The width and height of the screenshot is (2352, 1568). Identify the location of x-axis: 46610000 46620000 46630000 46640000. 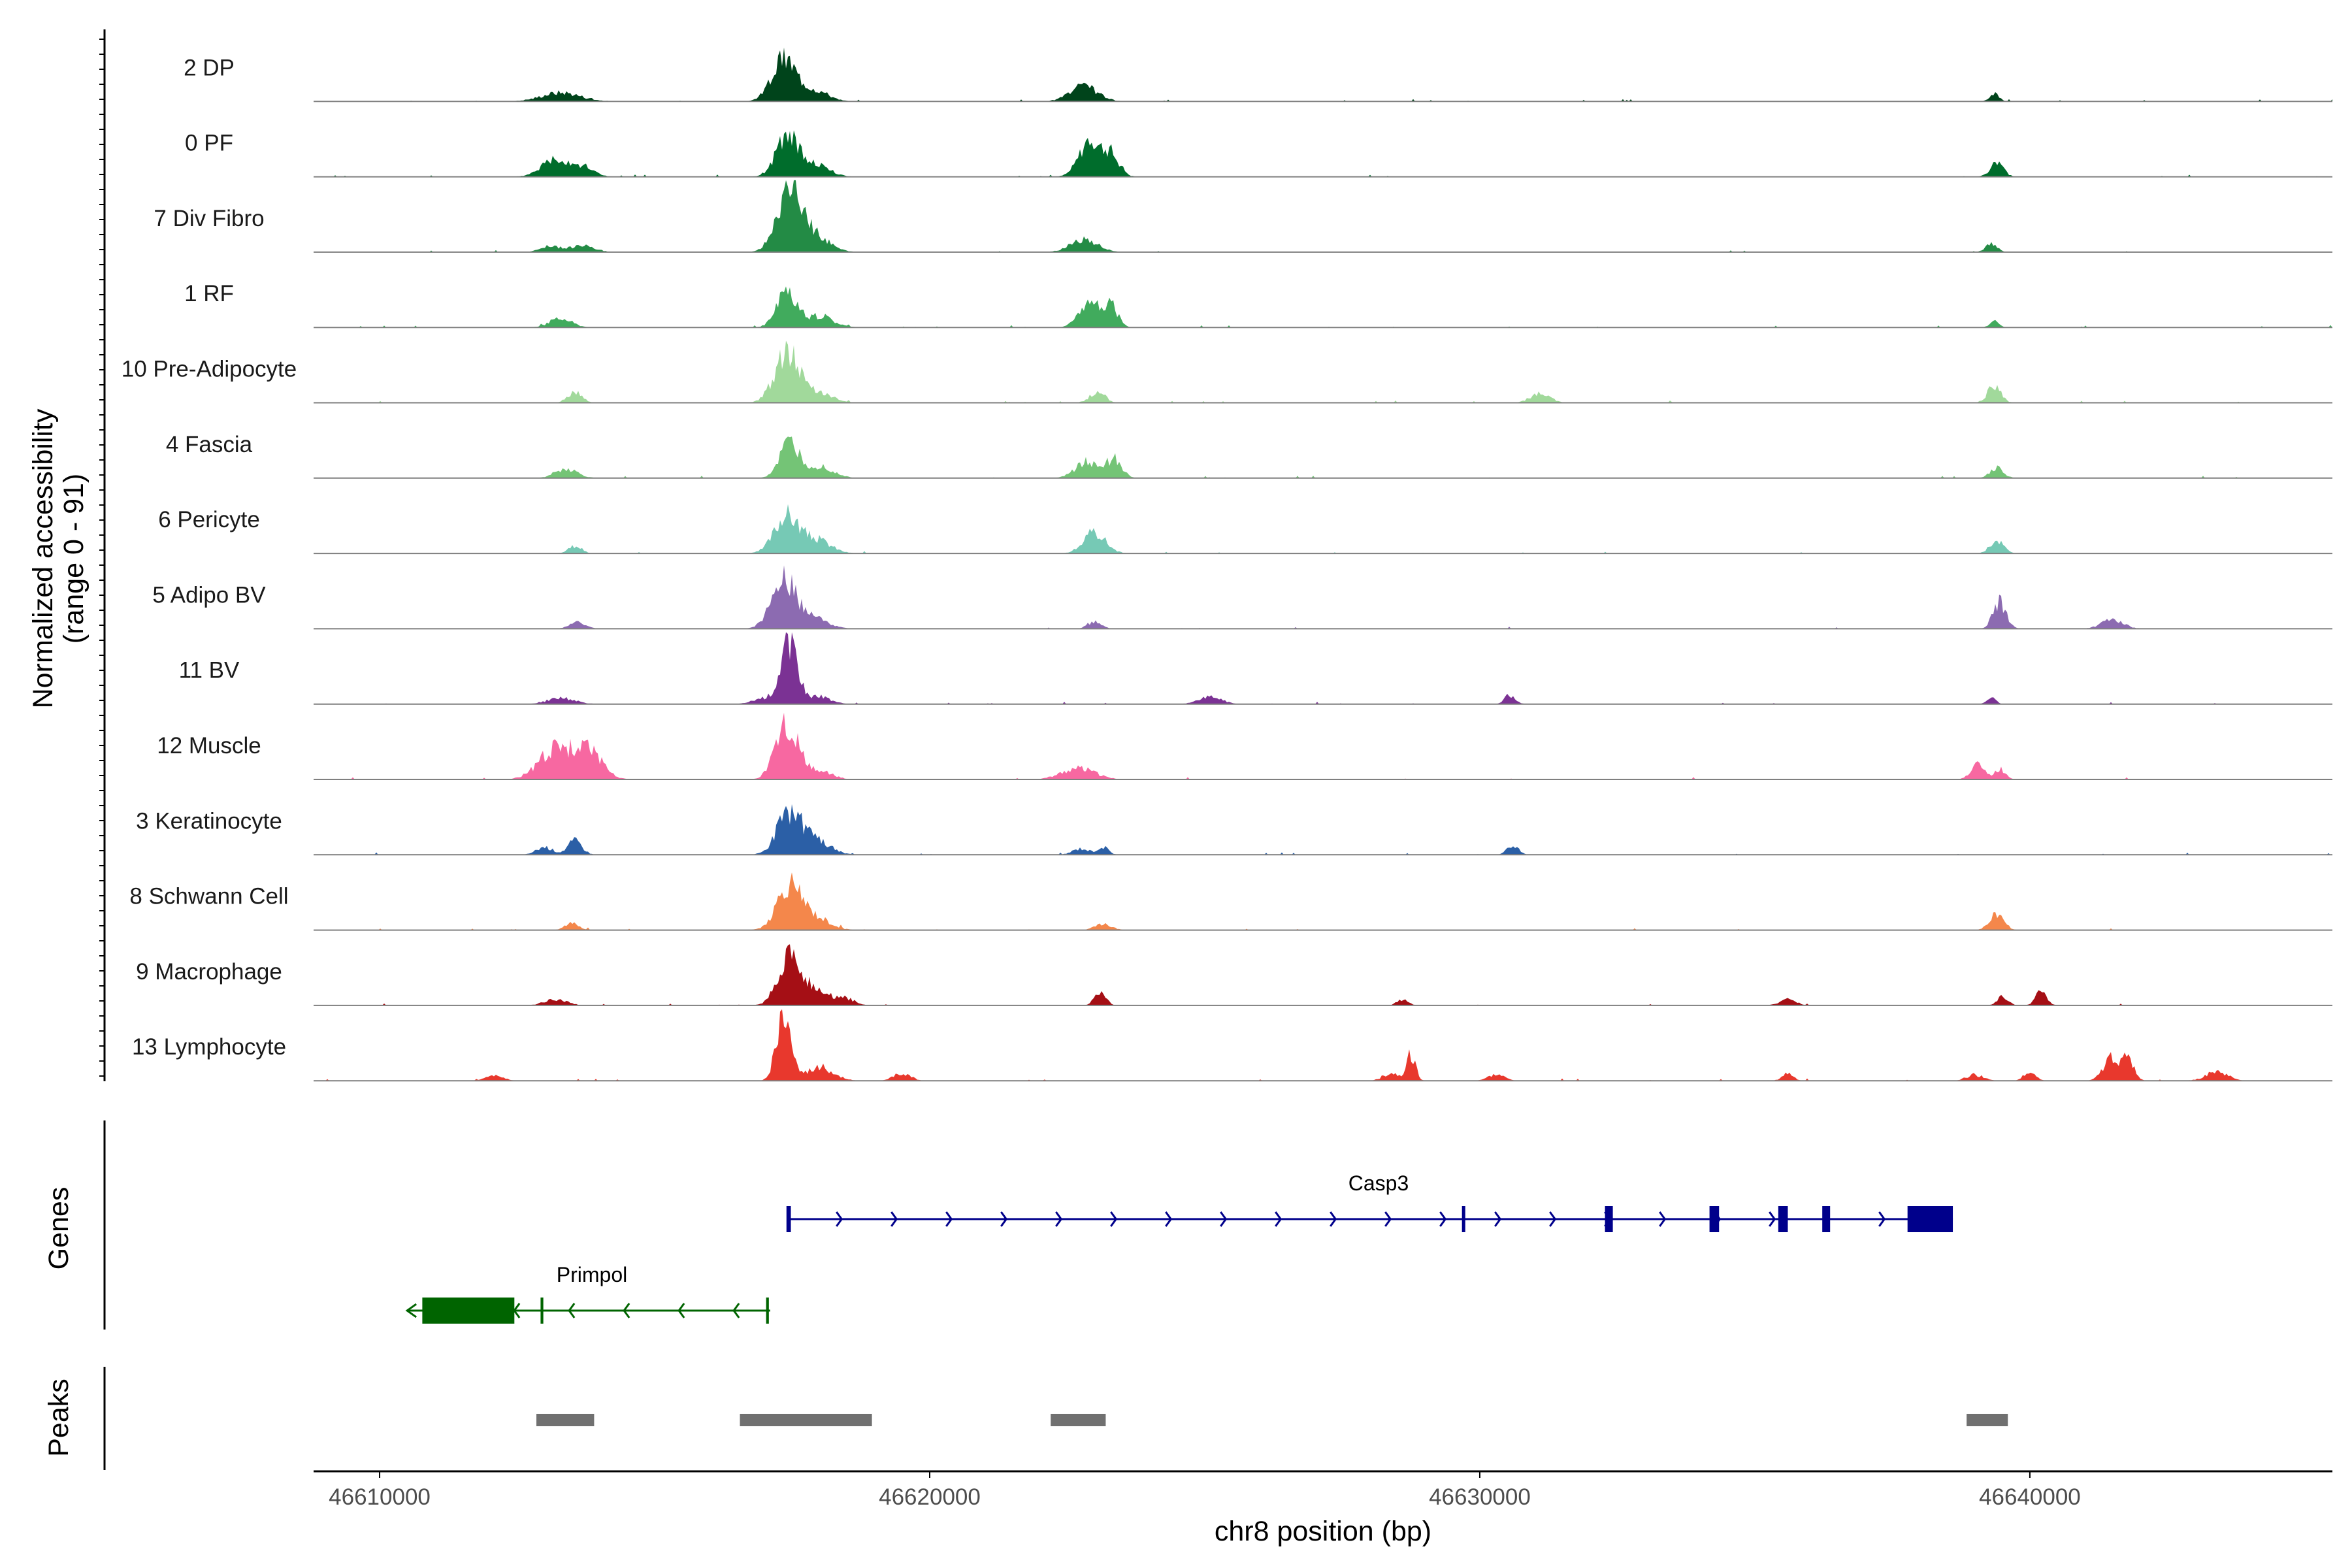
(1323, 1490).